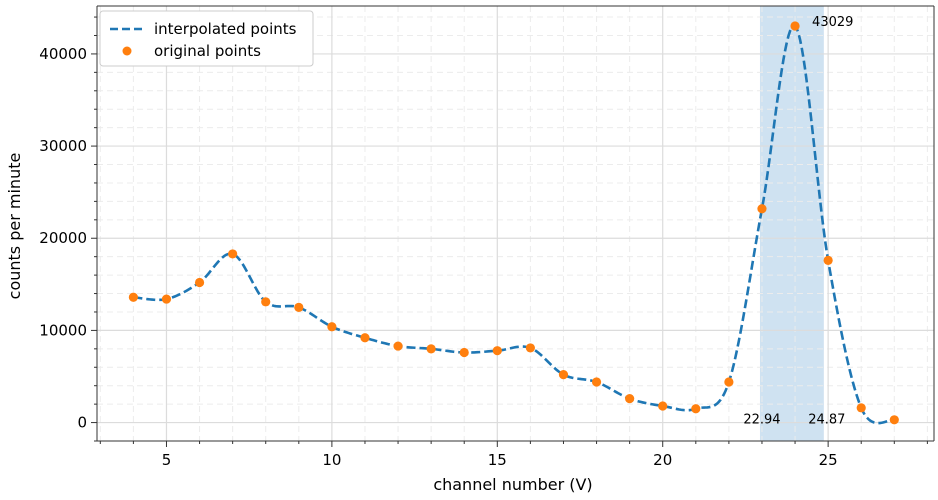  I want to click on x-axis-label: channel number (V), so click(512, 484).